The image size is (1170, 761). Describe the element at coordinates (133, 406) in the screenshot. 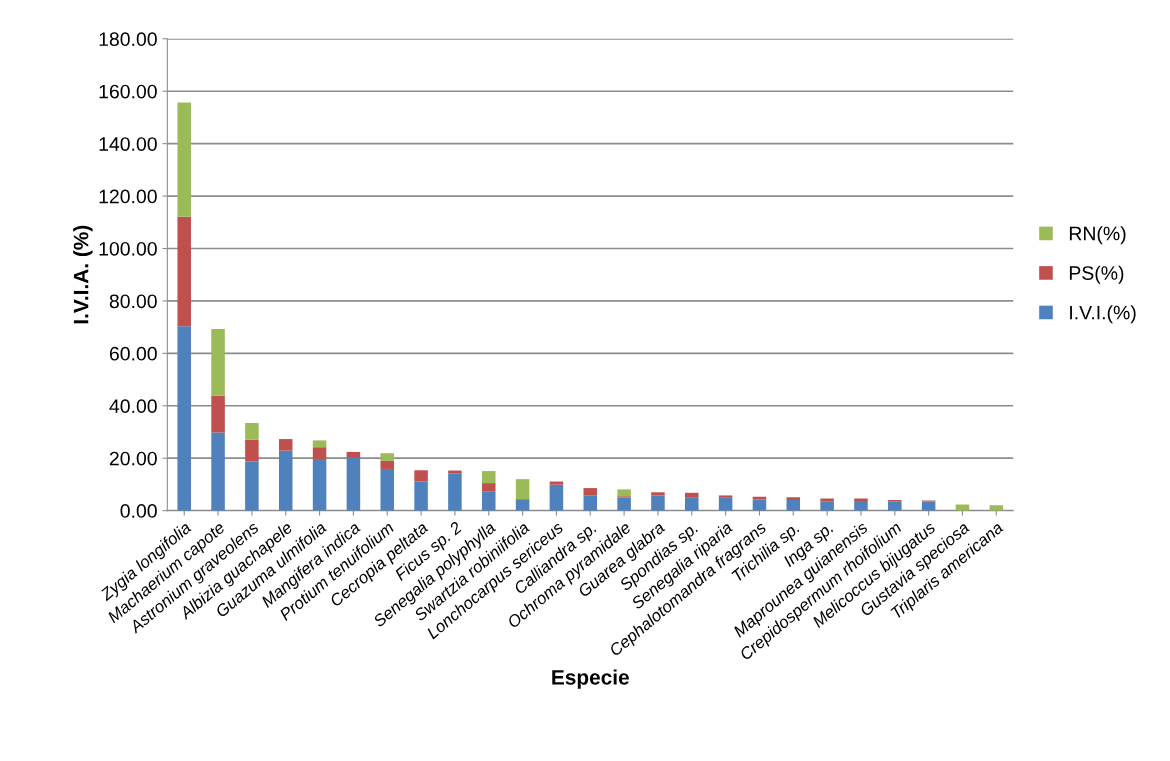

I see `y-tick-label: 40.00` at that location.